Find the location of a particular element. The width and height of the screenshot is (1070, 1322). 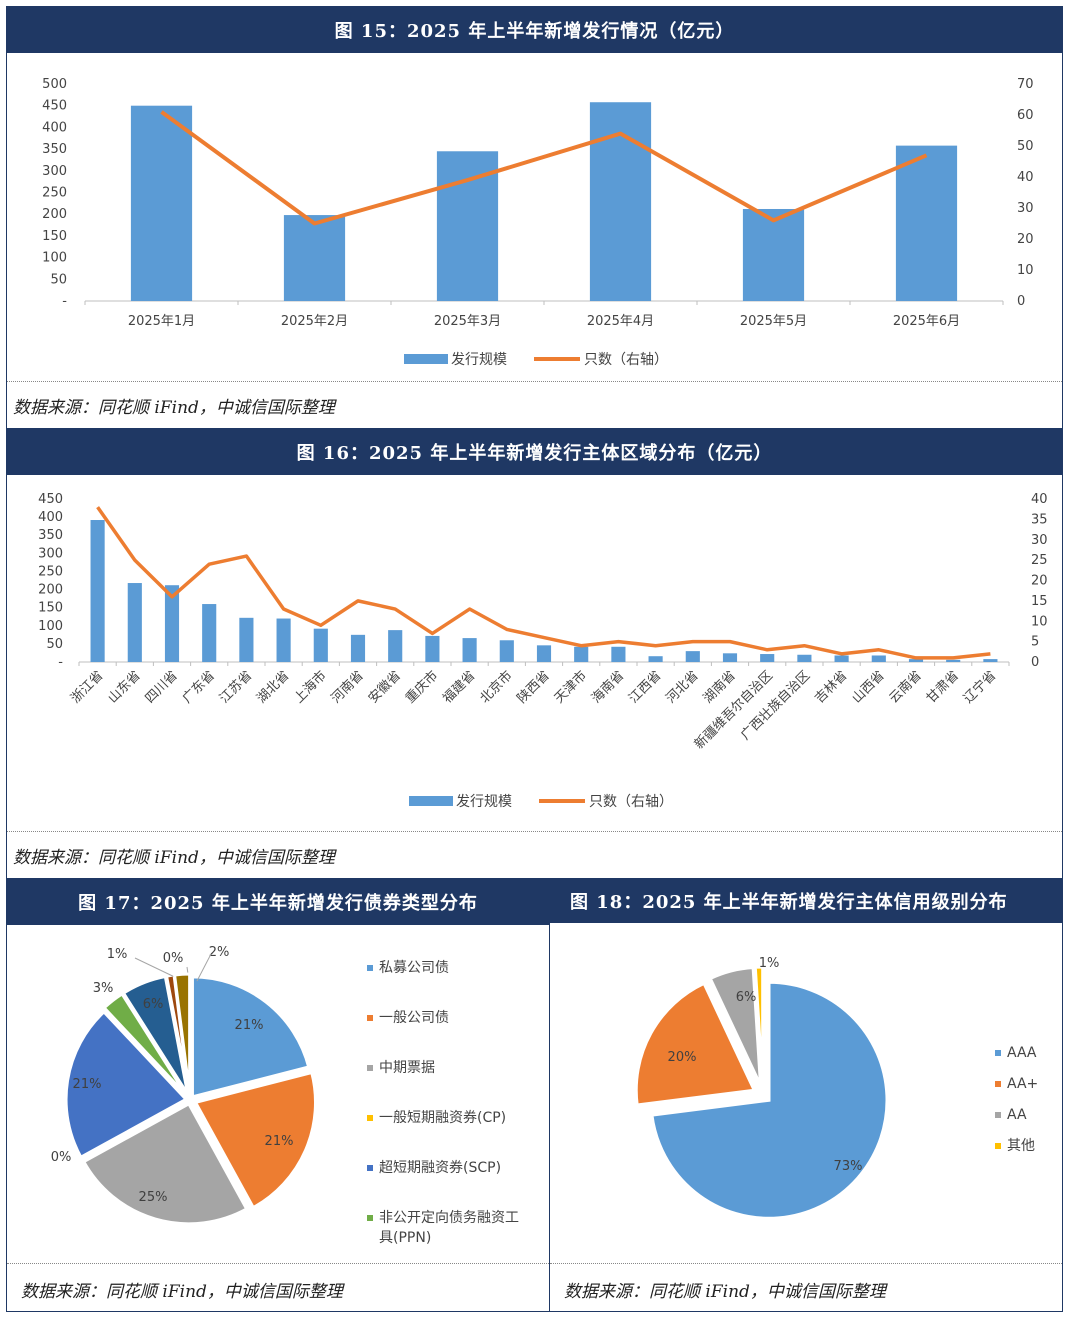

x-axis-tick-label: 河南省 is located at coordinates (347, 687).